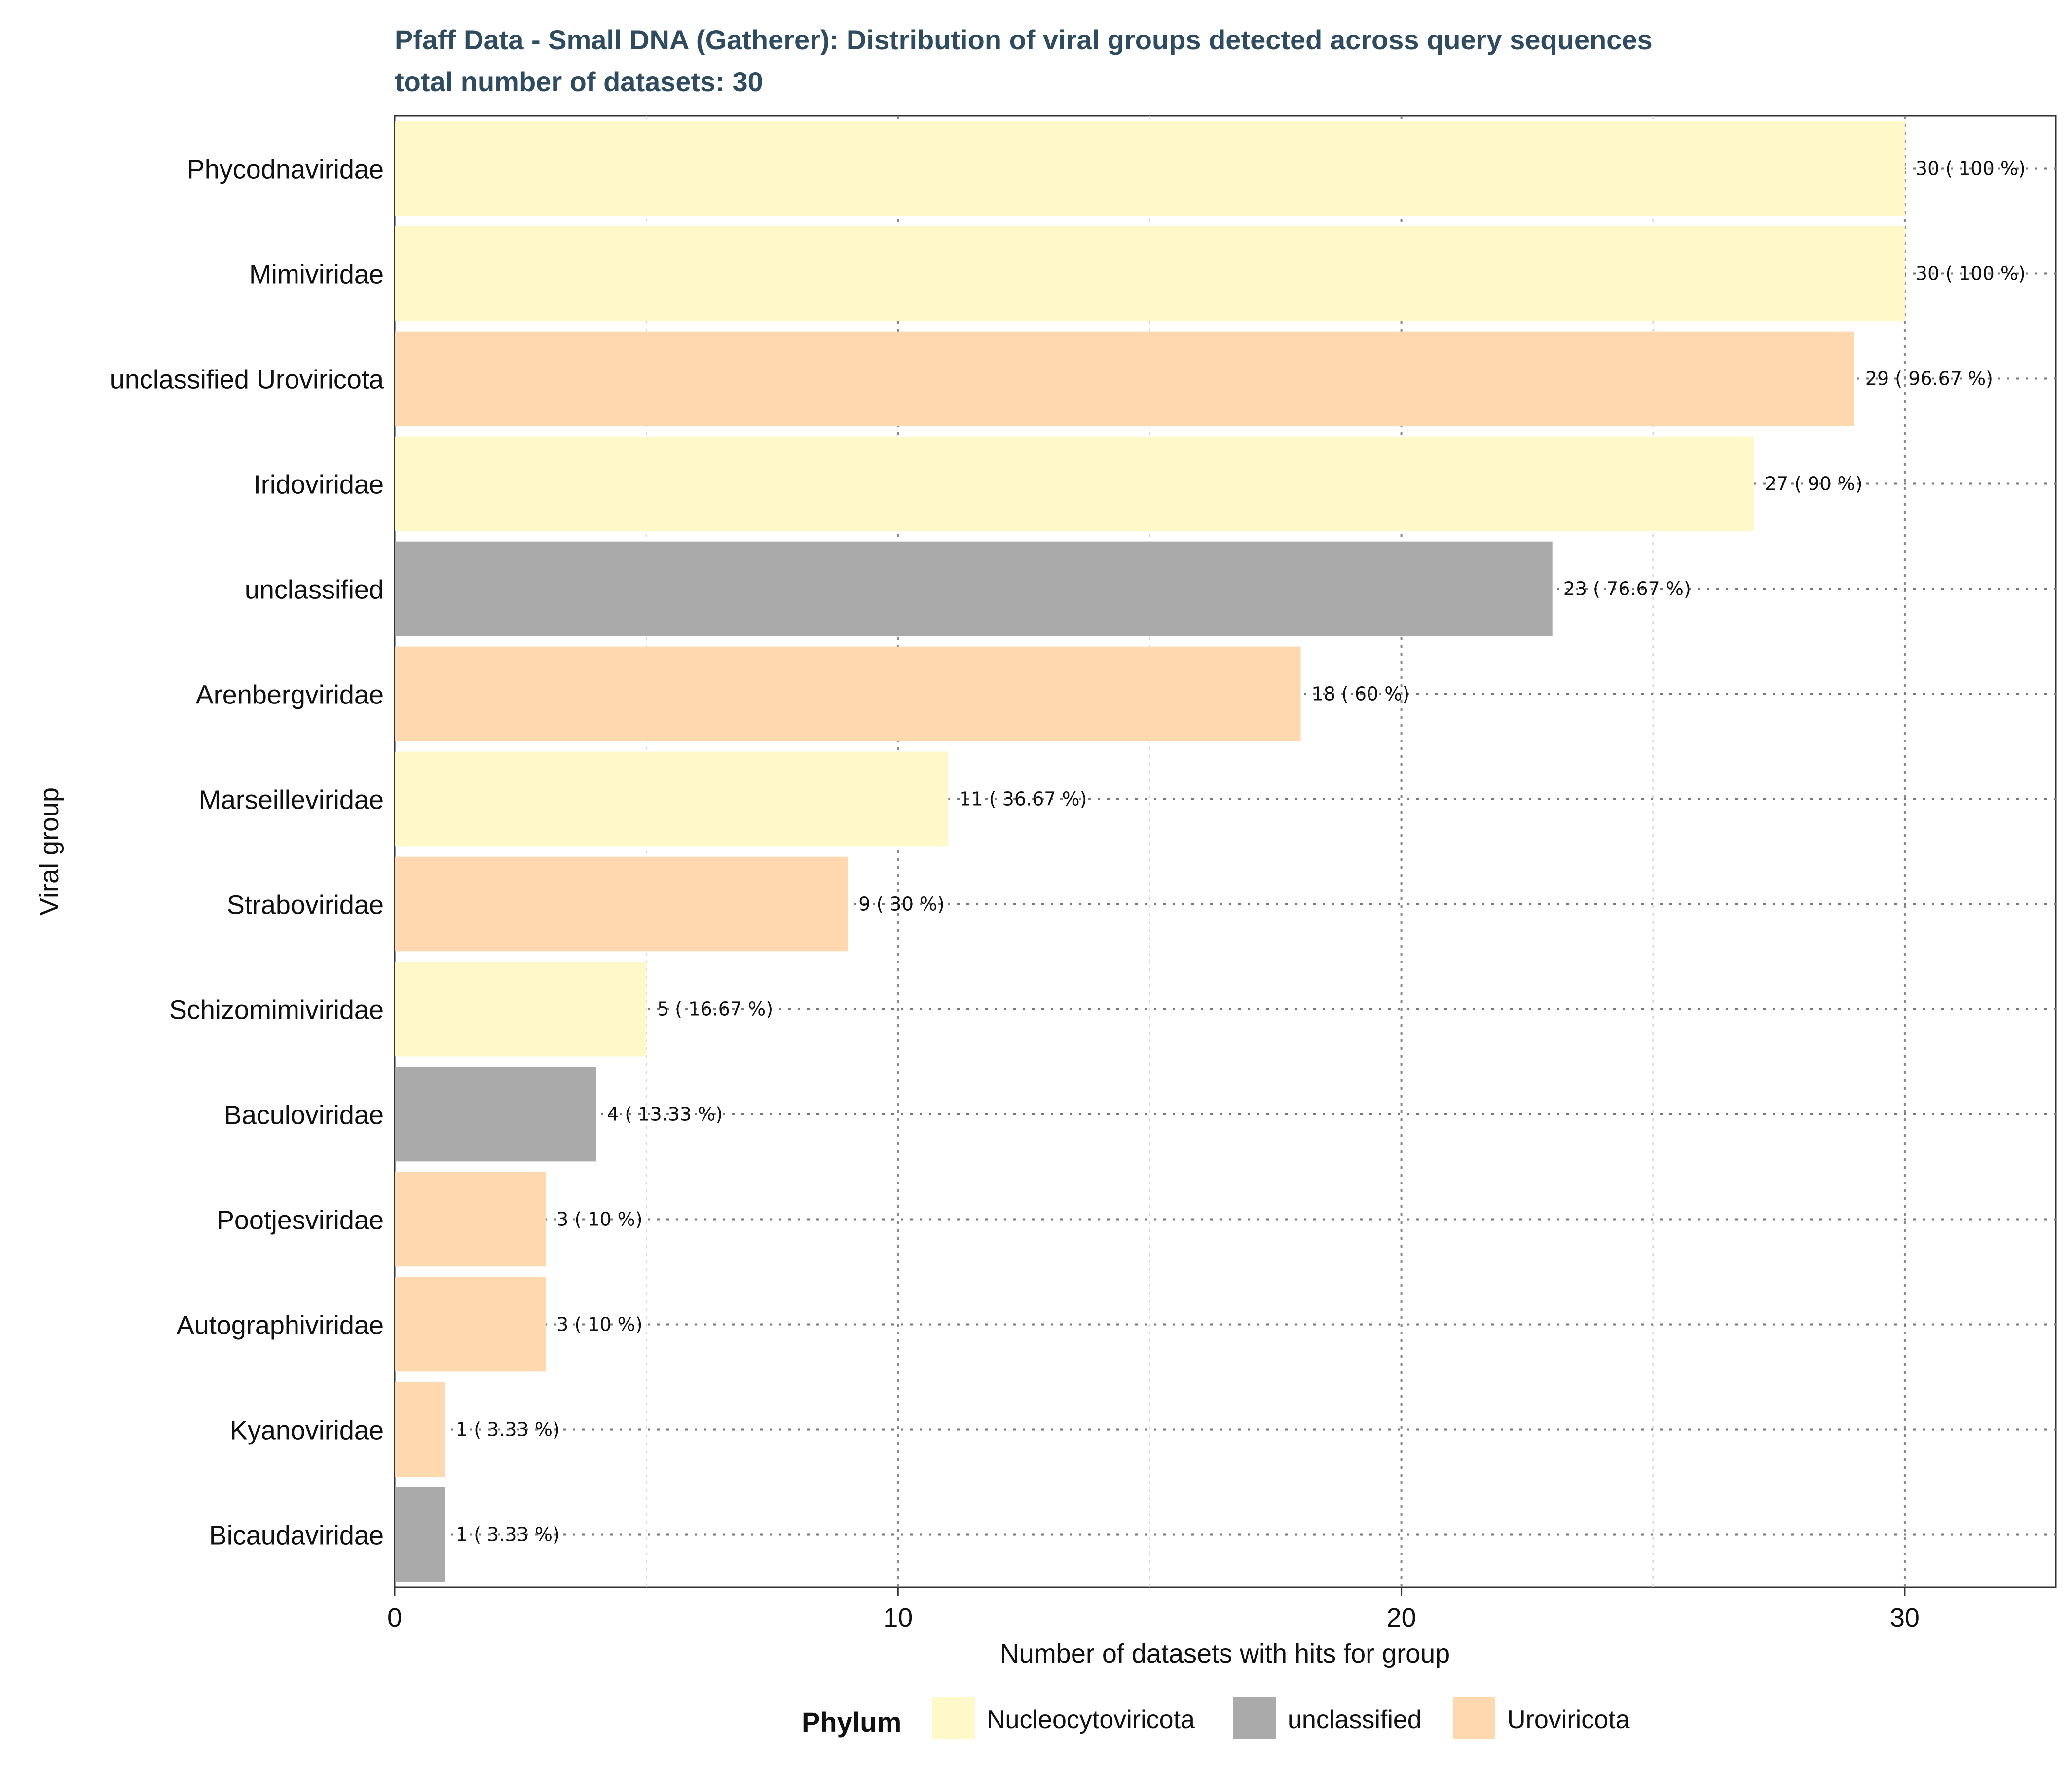 This screenshot has height=1776, width=2072. What do you see at coordinates (319, 485) in the screenshot?
I see `y-tick-label: Iridoviridae` at bounding box center [319, 485].